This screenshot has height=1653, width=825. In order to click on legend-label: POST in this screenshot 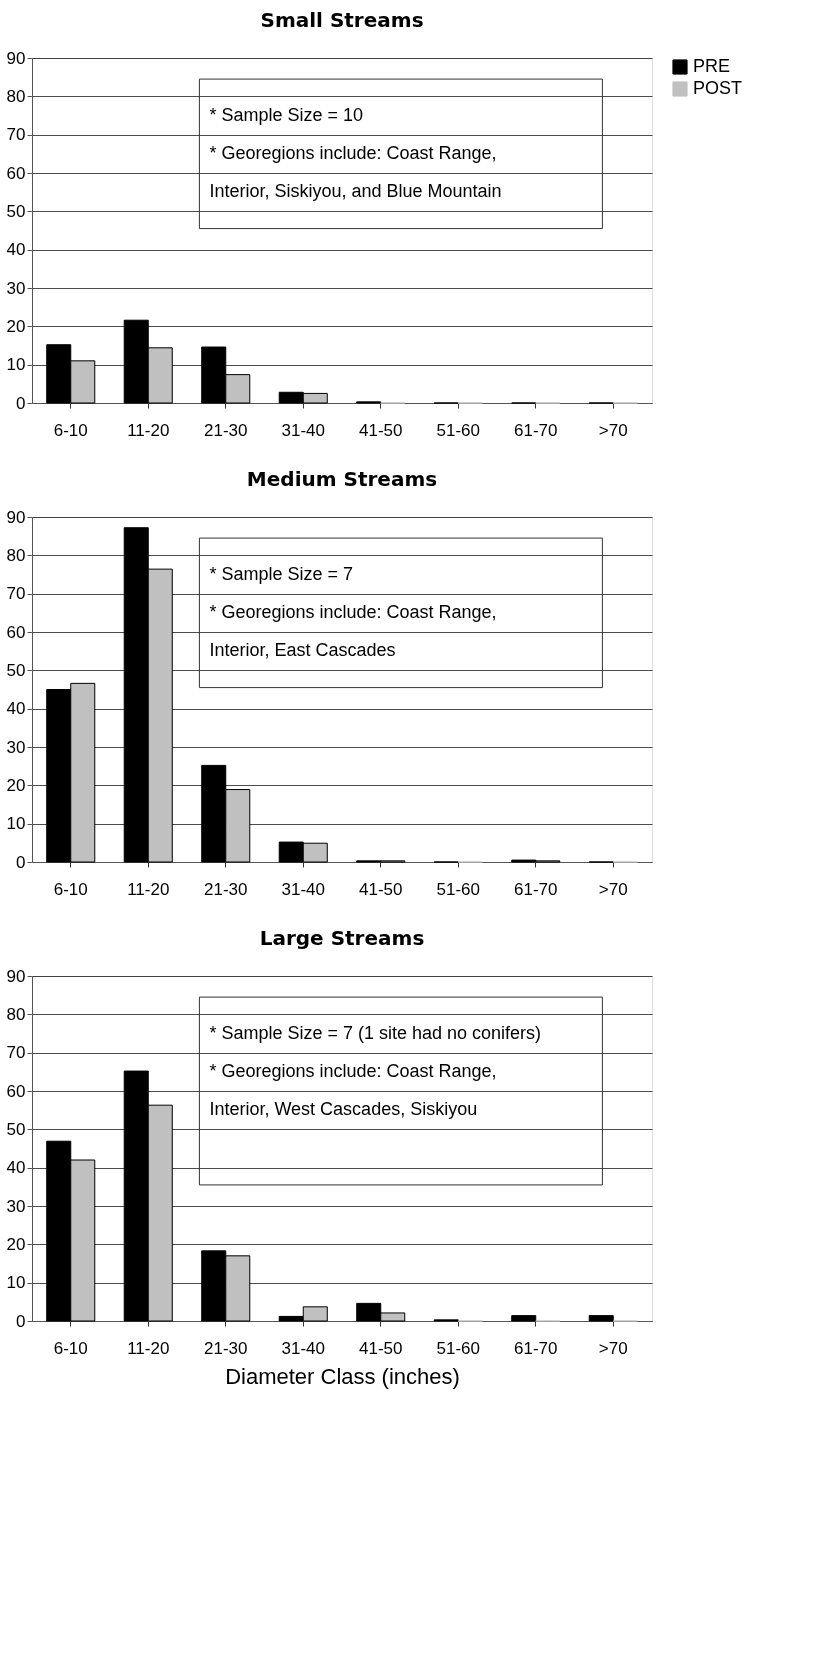, I will do `click(718, 88)`.